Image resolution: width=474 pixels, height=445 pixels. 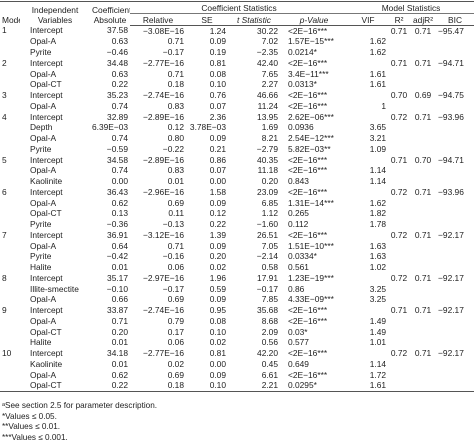 What do you see at coordinates (41, 127) in the screenshot?
I see `variable: Depth` at bounding box center [41, 127].